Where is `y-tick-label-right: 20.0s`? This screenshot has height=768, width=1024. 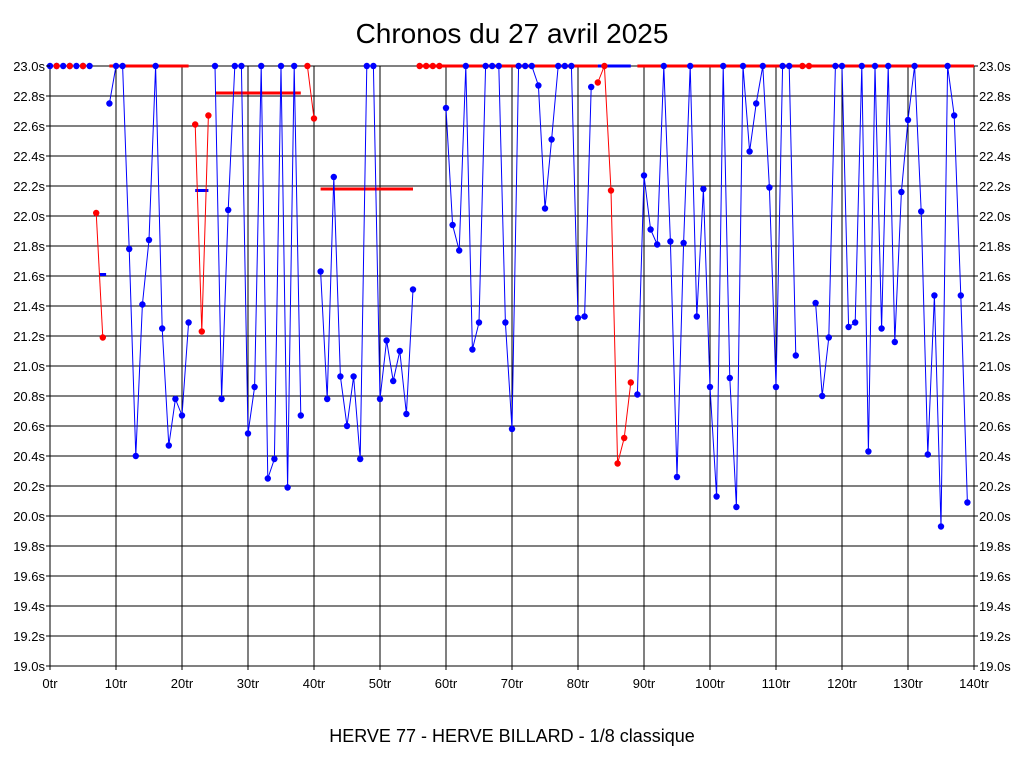
y-tick-label-right: 20.0s is located at coordinates (995, 516).